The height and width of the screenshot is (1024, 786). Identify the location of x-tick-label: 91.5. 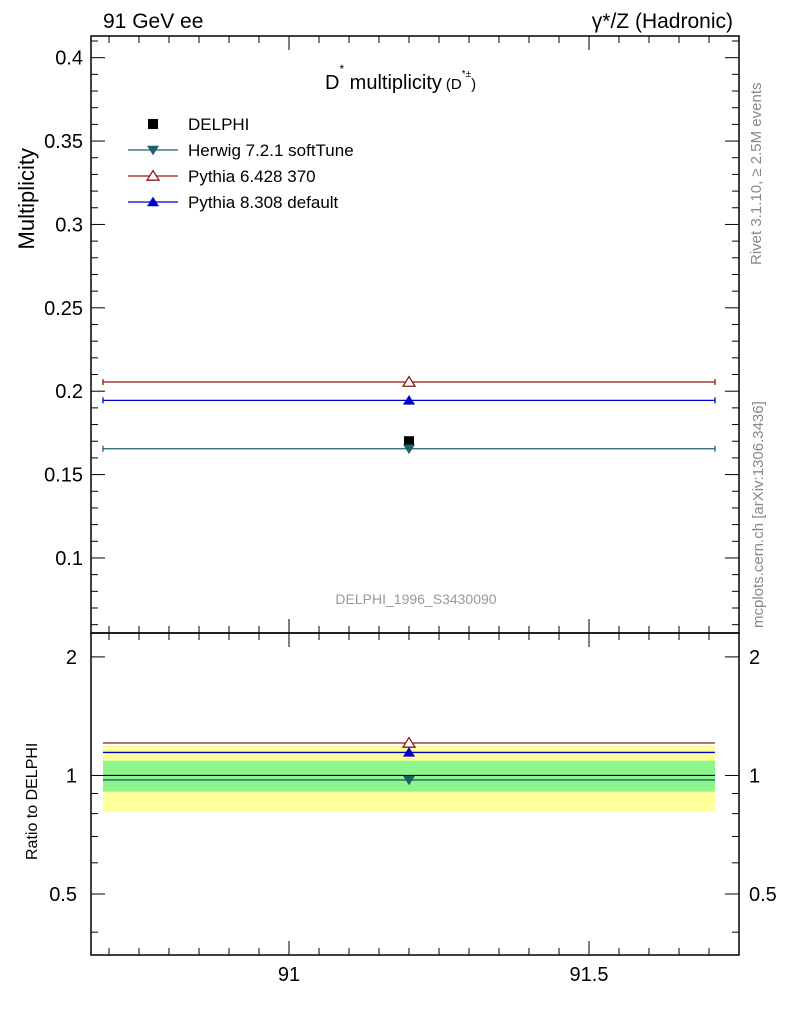
(589, 975).